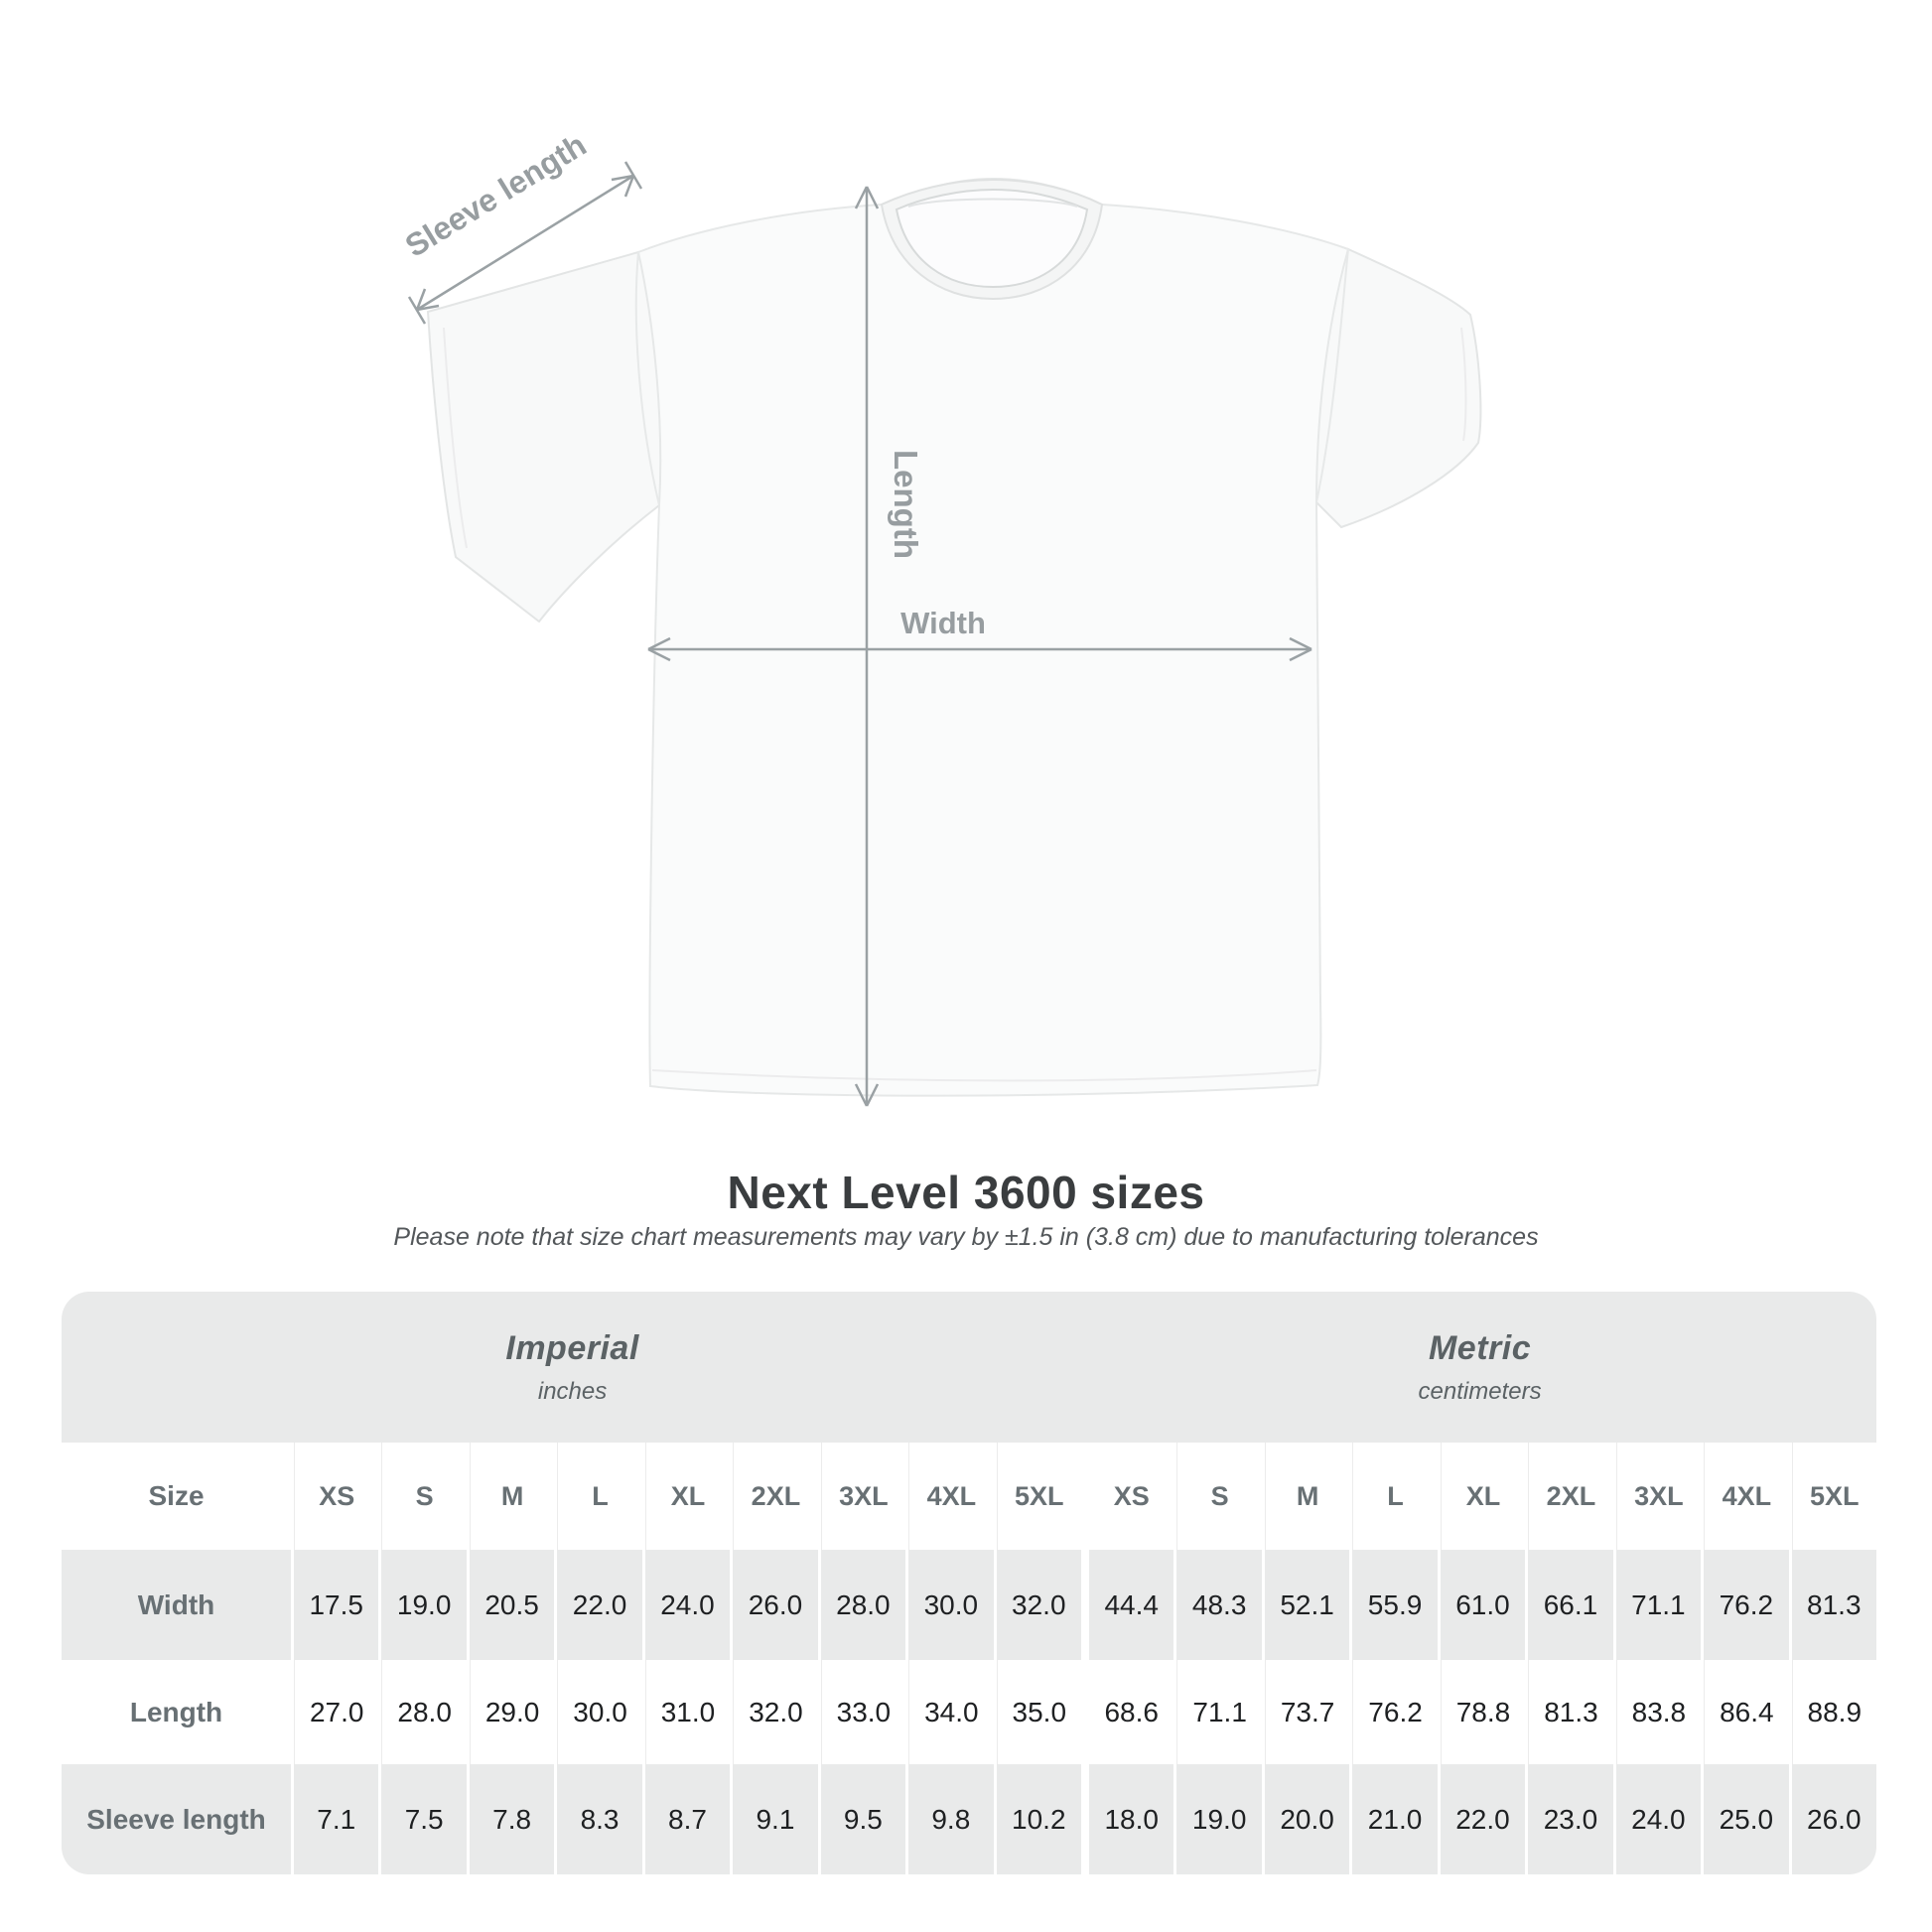  I want to click on sleeve-length-arrow, so click(525, 243).